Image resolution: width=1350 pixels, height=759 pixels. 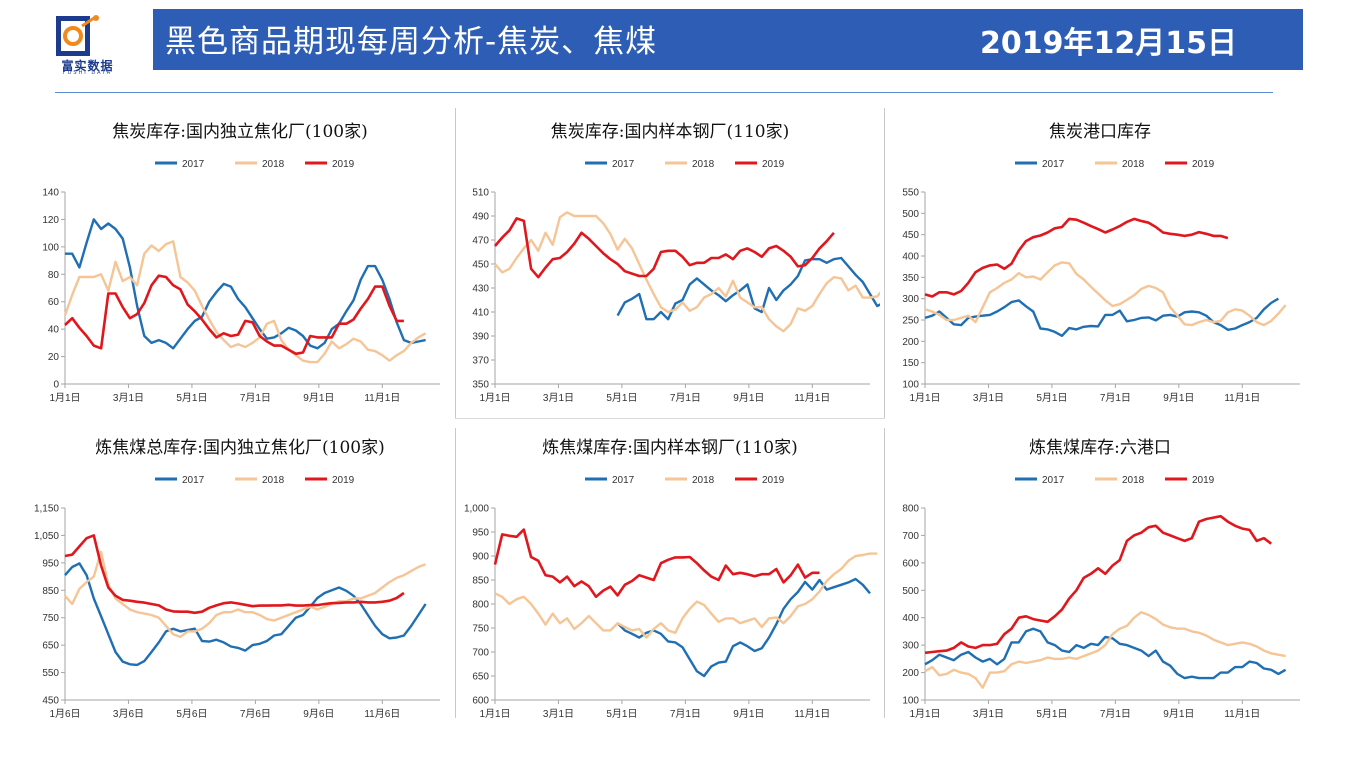 What do you see at coordinates (910, 618) in the screenshot?
I see `y-tick-label: 400` at bounding box center [910, 618].